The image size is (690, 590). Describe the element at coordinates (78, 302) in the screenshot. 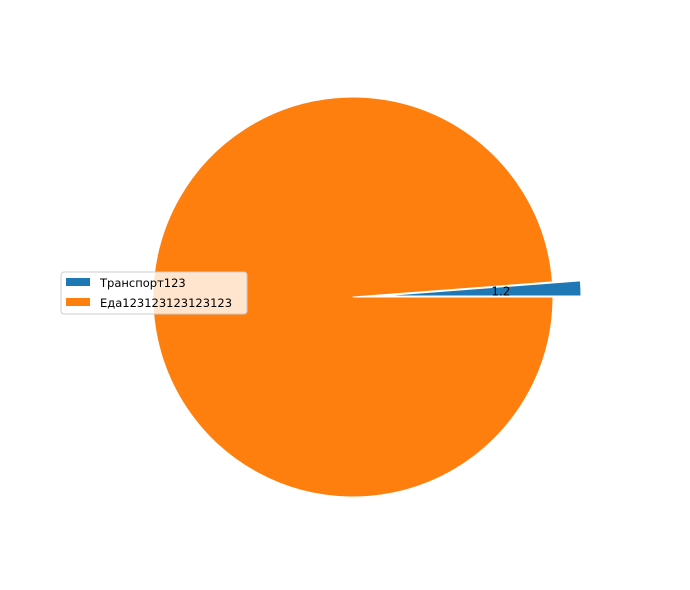

I see `legend-swatch-food` at that location.